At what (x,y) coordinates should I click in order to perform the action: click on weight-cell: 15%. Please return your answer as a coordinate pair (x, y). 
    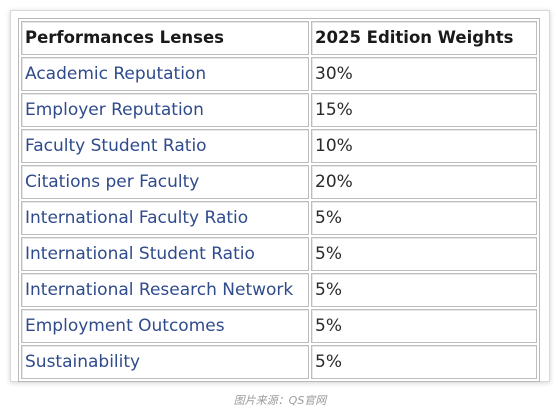
    Looking at the image, I should click on (424, 110).